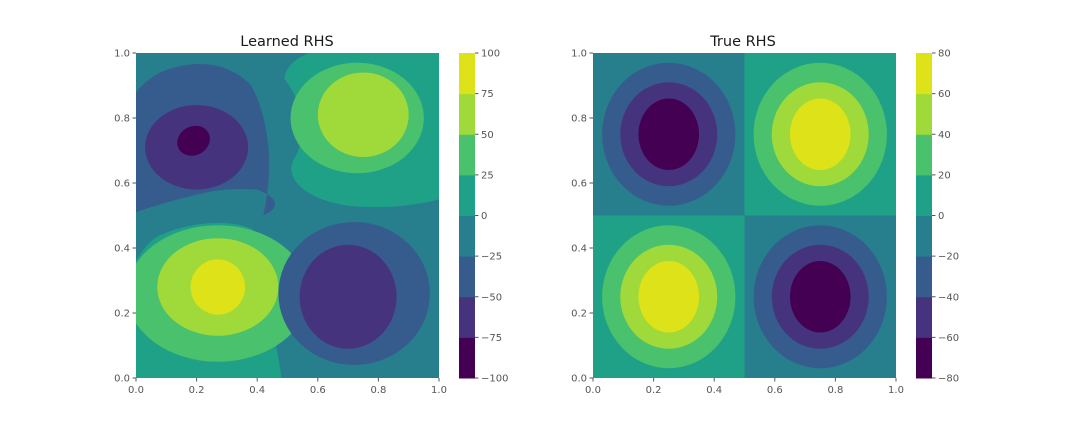 The image size is (1080, 432). What do you see at coordinates (491, 257) in the screenshot?
I see `colorbar-tick-label: −25` at bounding box center [491, 257].